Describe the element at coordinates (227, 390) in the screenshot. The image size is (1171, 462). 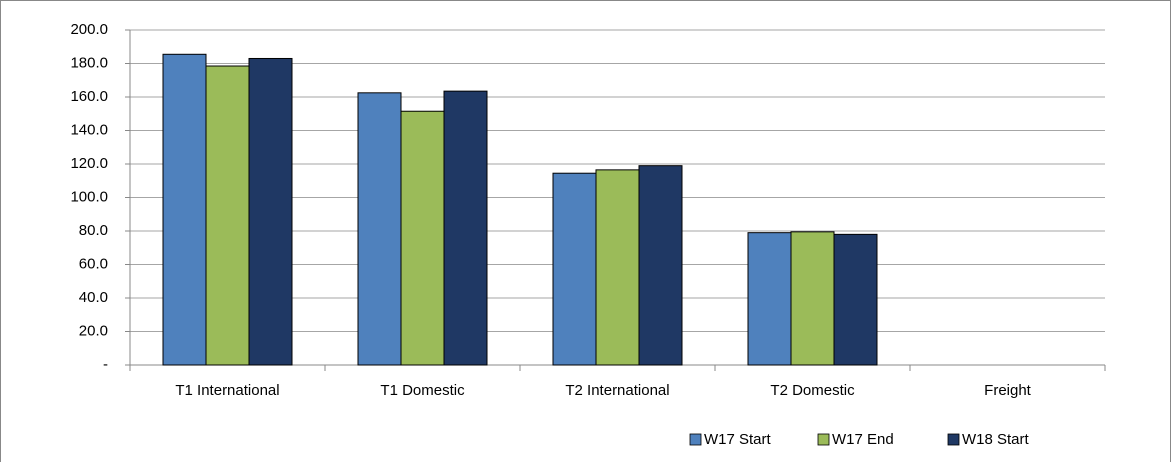
I see `x-tick-label: T1 International` at that location.